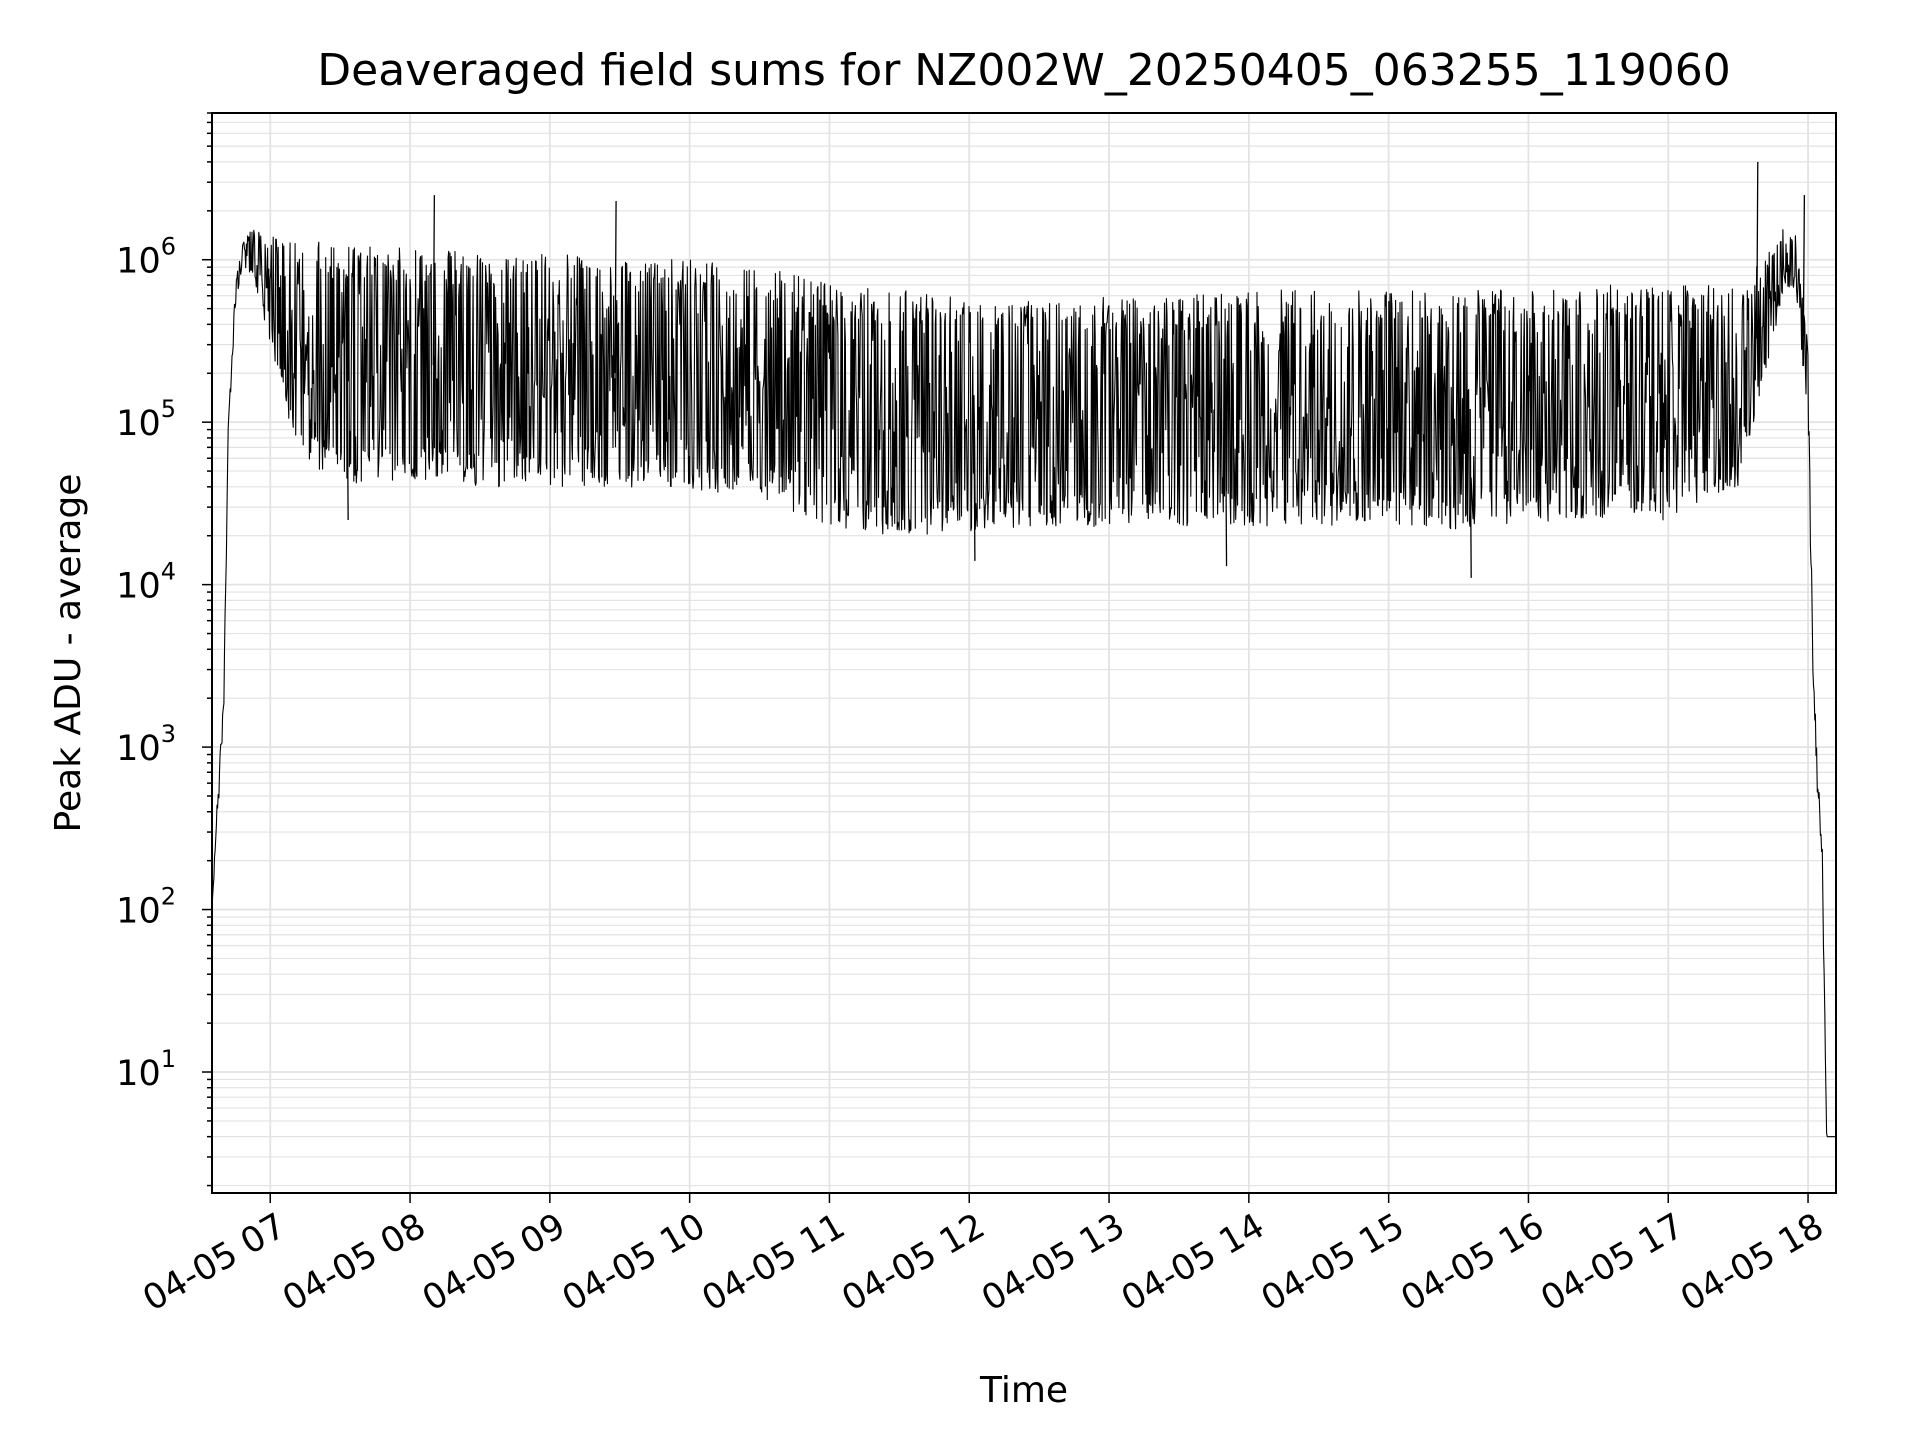  I want to click on x-tick-label: 04-05 17, so click(1612, 1262).